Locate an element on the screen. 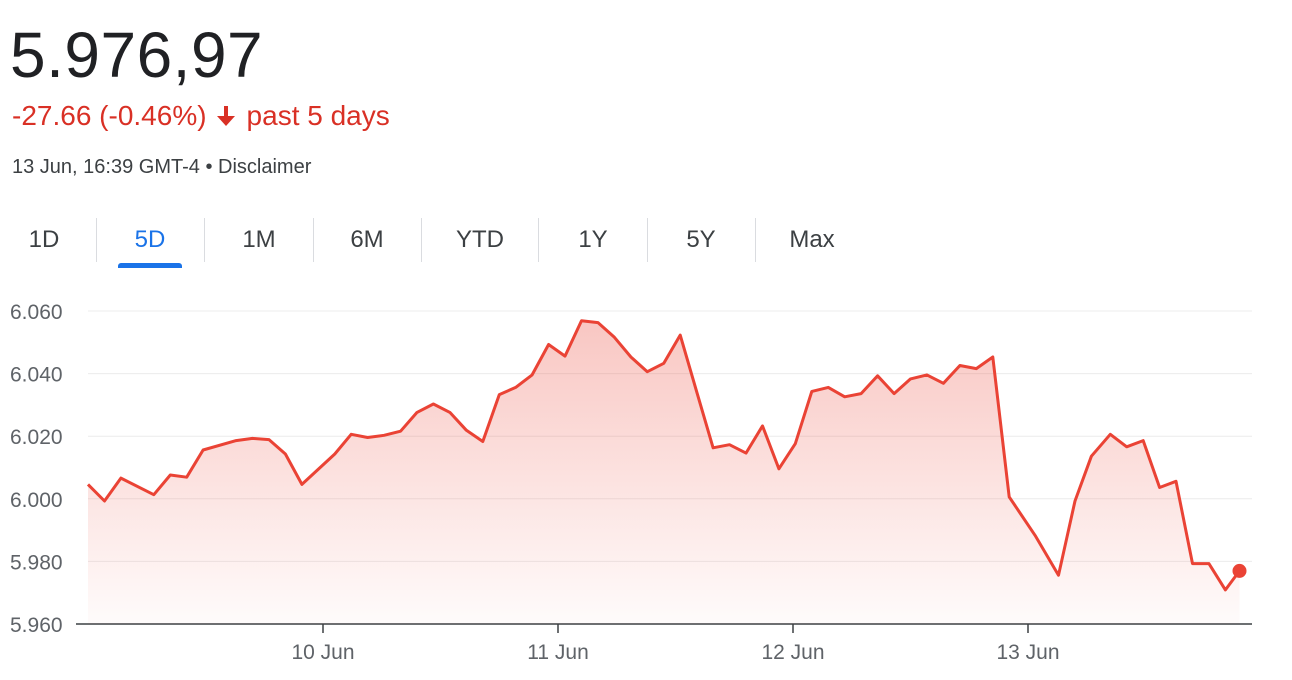  tab-max: Max is located at coordinates (812, 240).